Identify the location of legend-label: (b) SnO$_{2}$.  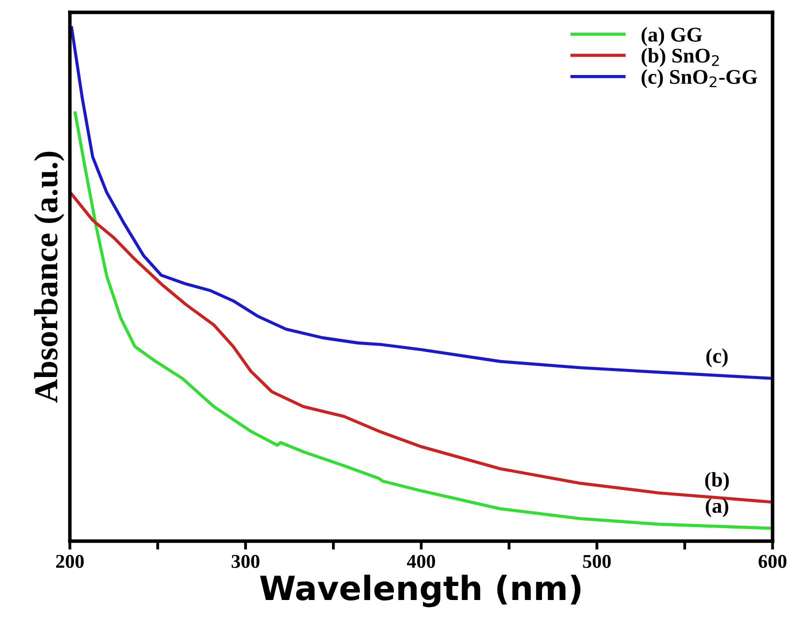
(680, 57).